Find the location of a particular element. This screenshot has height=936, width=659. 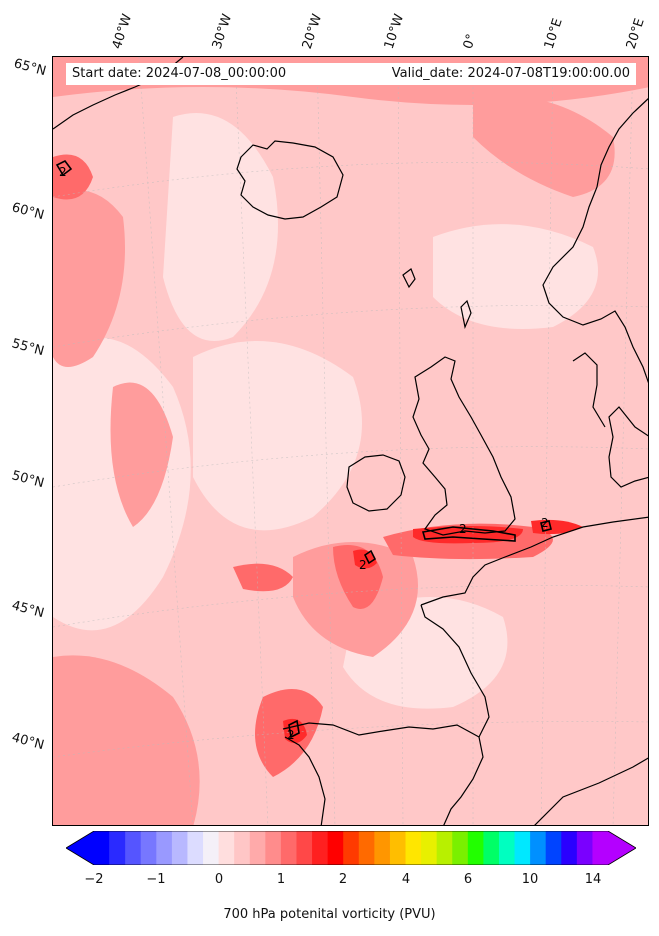

colorbar-tick: 0 is located at coordinates (219, 879).